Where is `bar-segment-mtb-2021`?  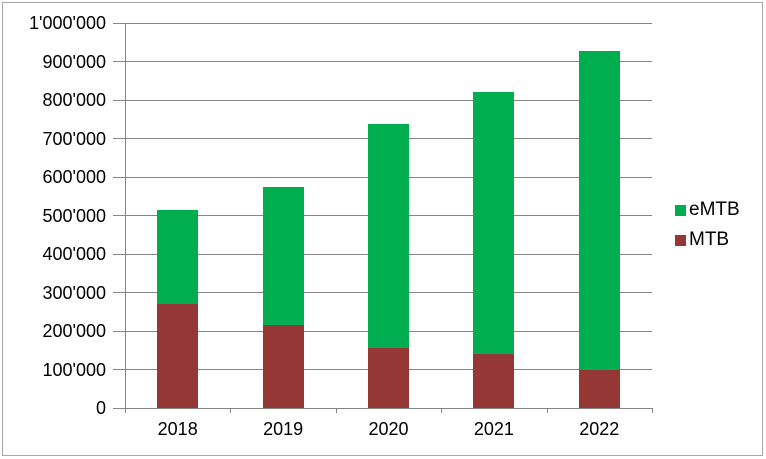 bar-segment-mtb-2021 is located at coordinates (494, 381).